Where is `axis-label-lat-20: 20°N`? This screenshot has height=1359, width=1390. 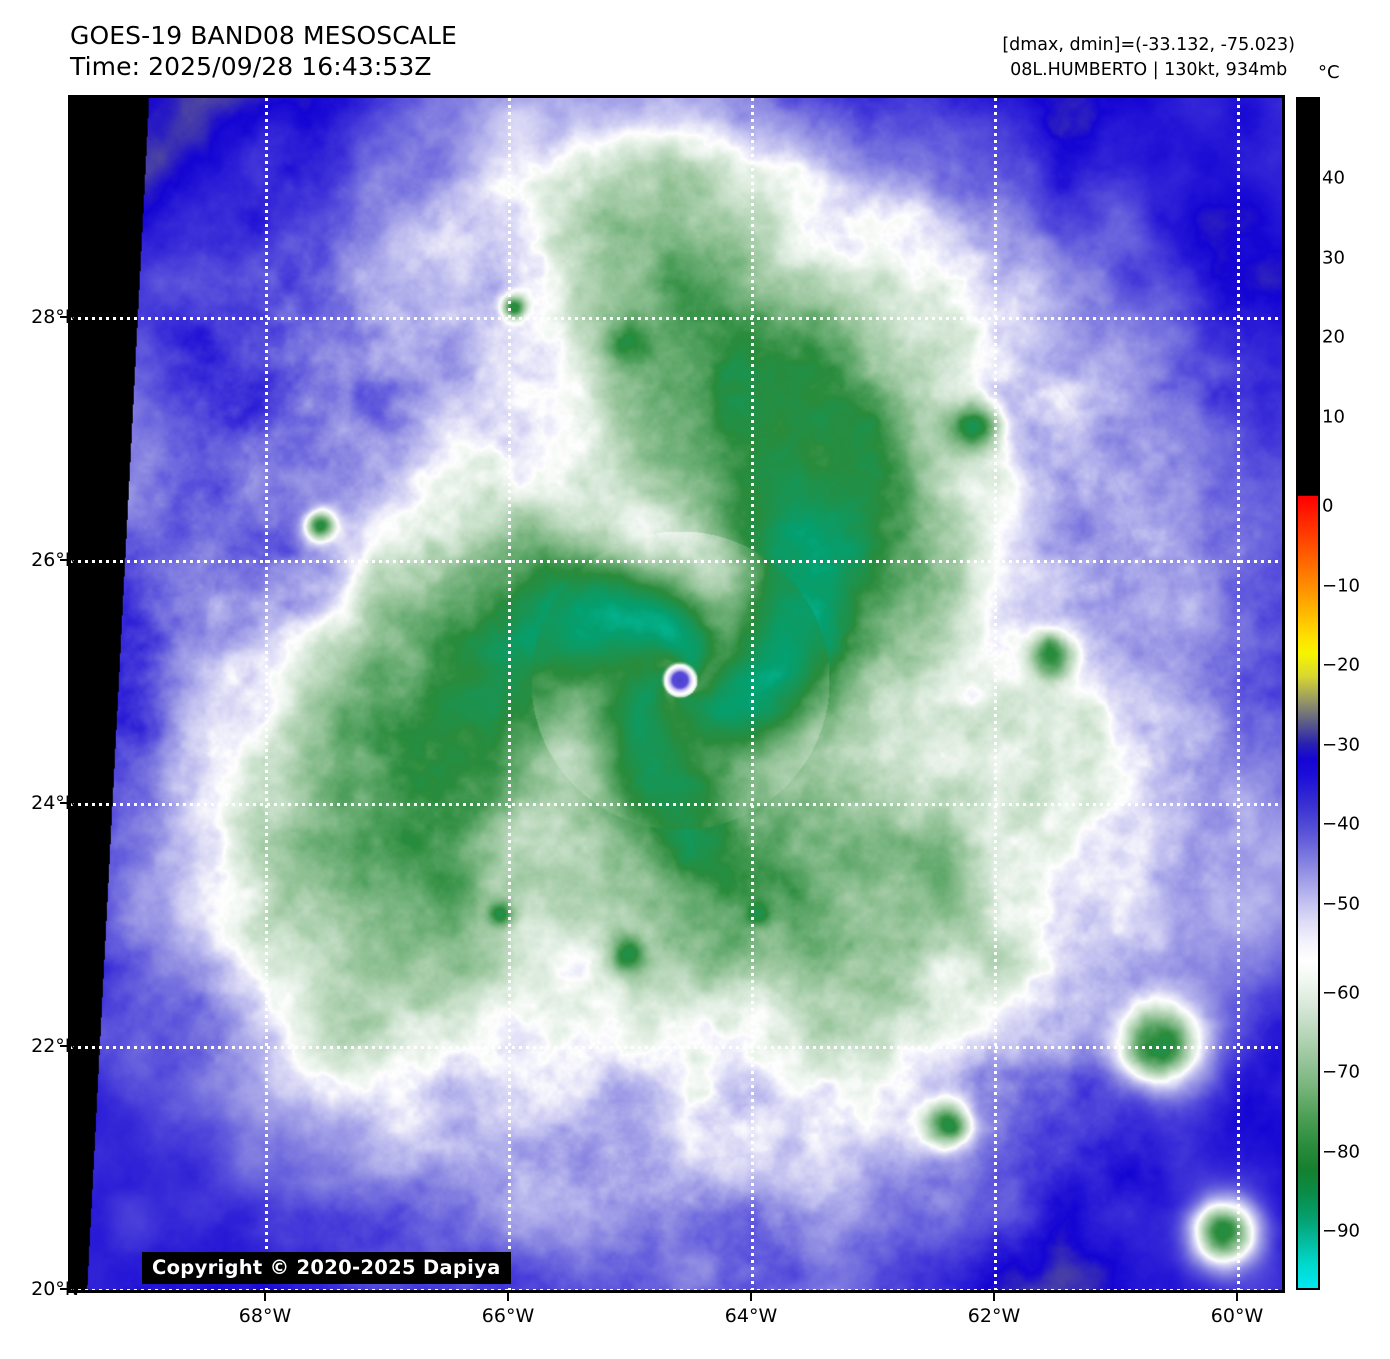
axis-label-lat-20: 20°N is located at coordinates (55, 1289).